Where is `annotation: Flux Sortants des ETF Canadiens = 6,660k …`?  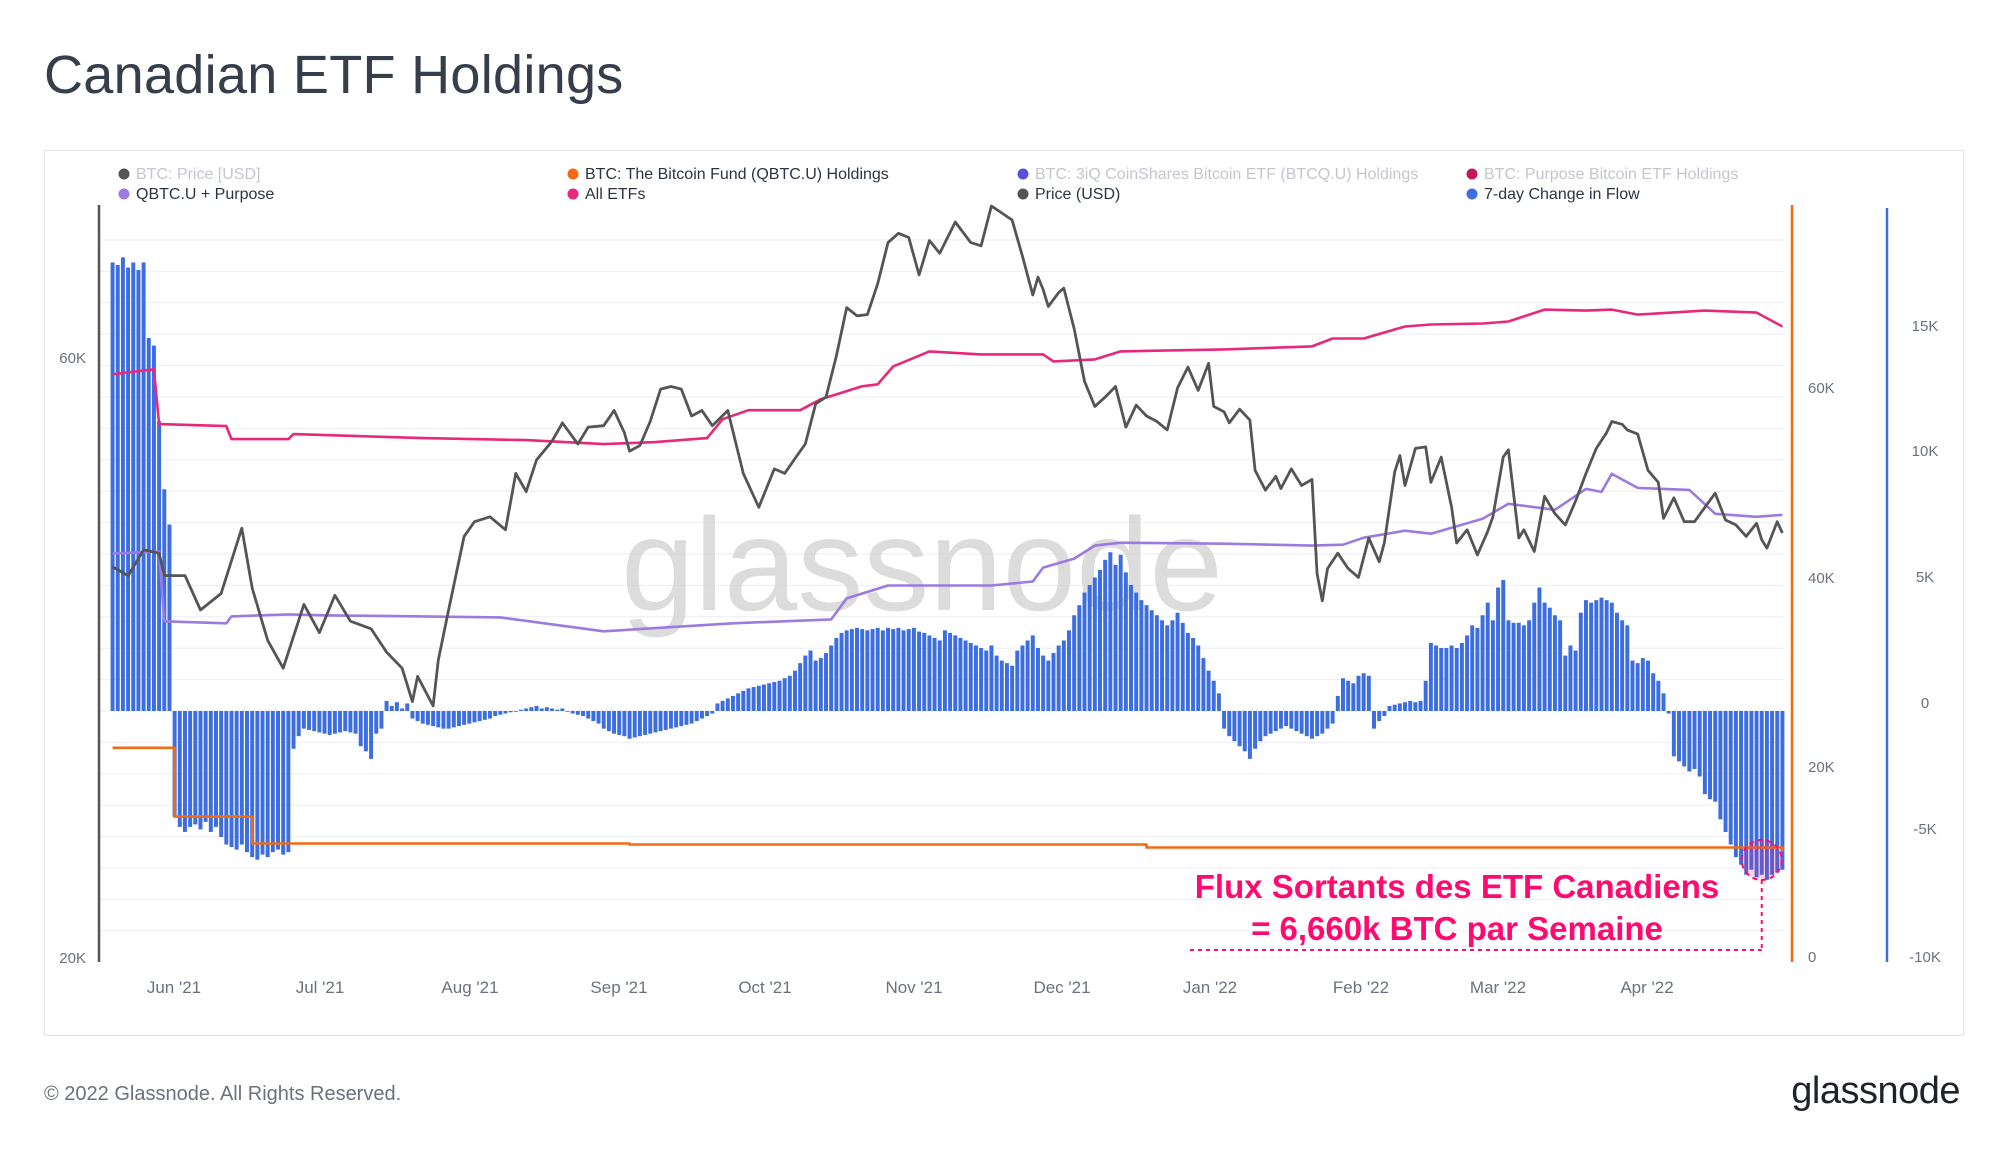 annotation: Flux Sortants des ETF Canadiens = 6,660k … is located at coordinates (1486, 895).